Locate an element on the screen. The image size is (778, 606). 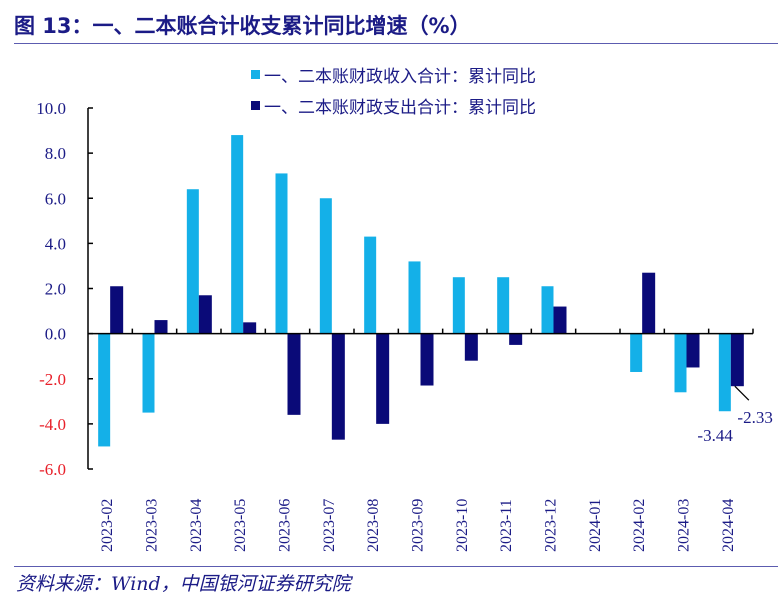
x-tick-label: 2023-03 is located at coordinates (152, 525).